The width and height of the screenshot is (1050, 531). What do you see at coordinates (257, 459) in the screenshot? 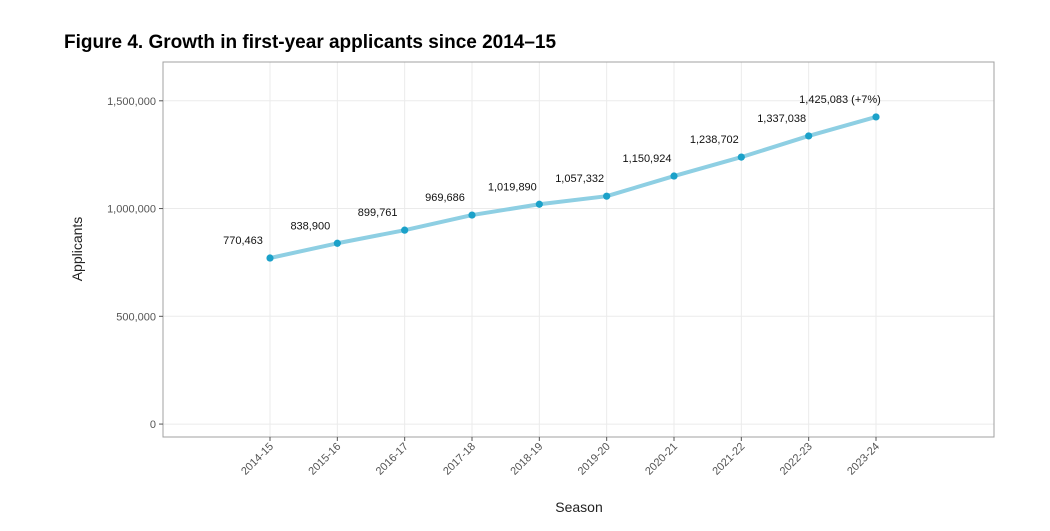
I see `x-tick-label: 2014-15` at bounding box center [257, 459].